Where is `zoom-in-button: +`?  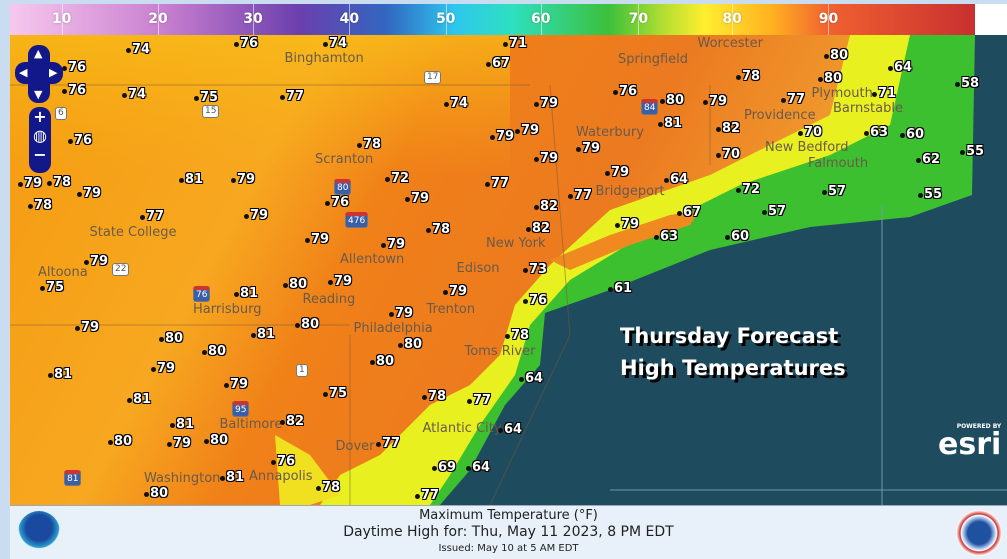
zoom-in-button: + is located at coordinates (40, 116).